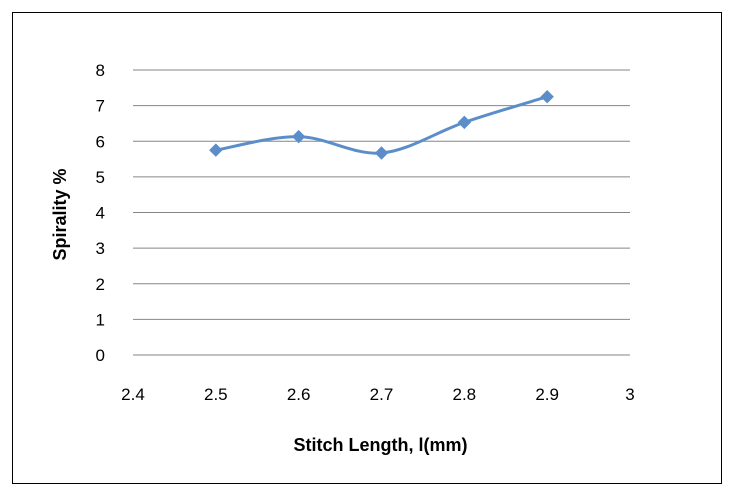  What do you see at coordinates (547, 394) in the screenshot?
I see `x-tick-label: 2.9` at bounding box center [547, 394].